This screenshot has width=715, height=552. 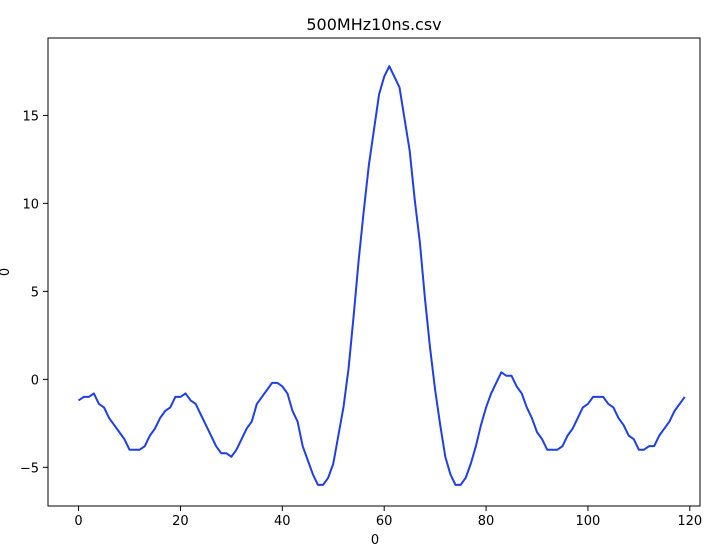 I want to click on y-tick-label: 10, so click(x=30, y=204).